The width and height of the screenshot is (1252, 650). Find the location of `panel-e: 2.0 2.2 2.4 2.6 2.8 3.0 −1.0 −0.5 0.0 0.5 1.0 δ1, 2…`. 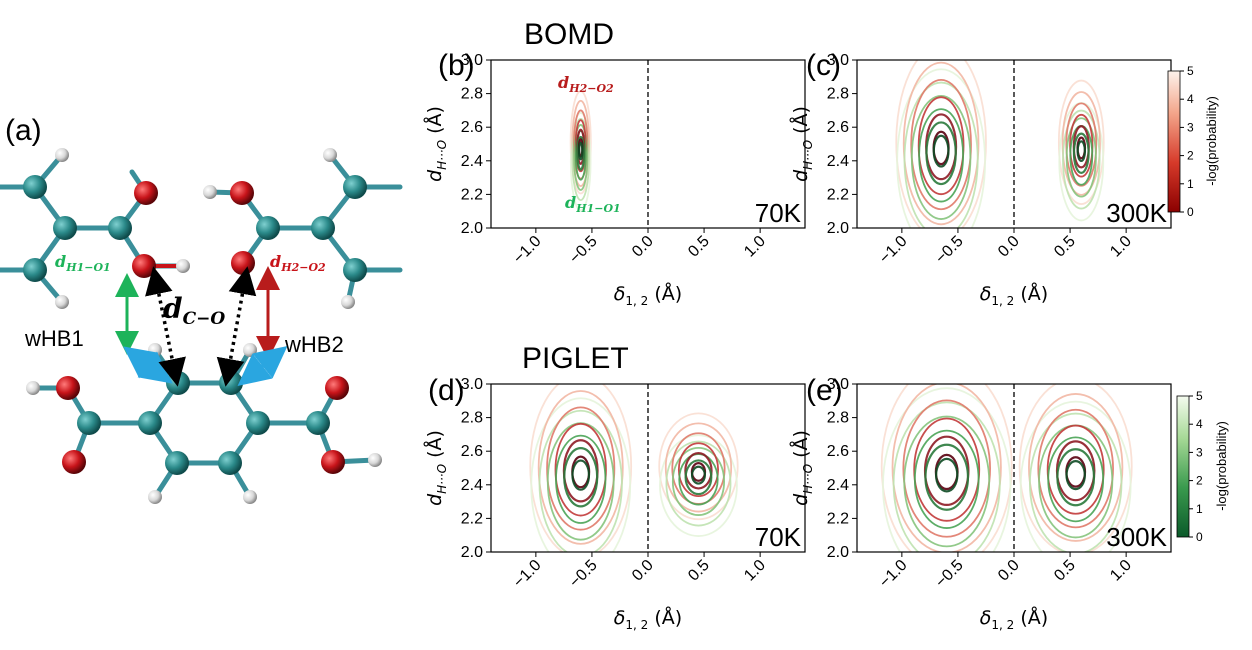

panel-e: 2.0 2.2 2.4 2.6 2.8 3.0 −1.0 −0.5 0.0 0.5 1.0 δ1, 2… is located at coordinates (980, 503).